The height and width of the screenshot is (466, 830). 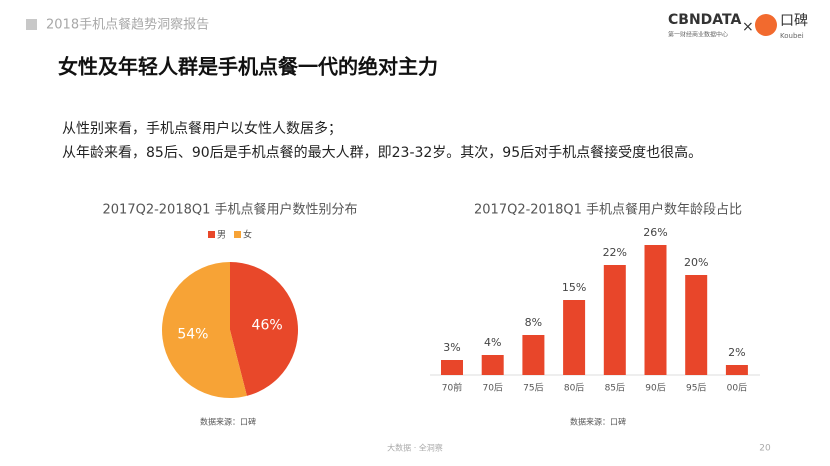 What do you see at coordinates (221, 235) in the screenshot?
I see `legend-label: 男` at bounding box center [221, 235].